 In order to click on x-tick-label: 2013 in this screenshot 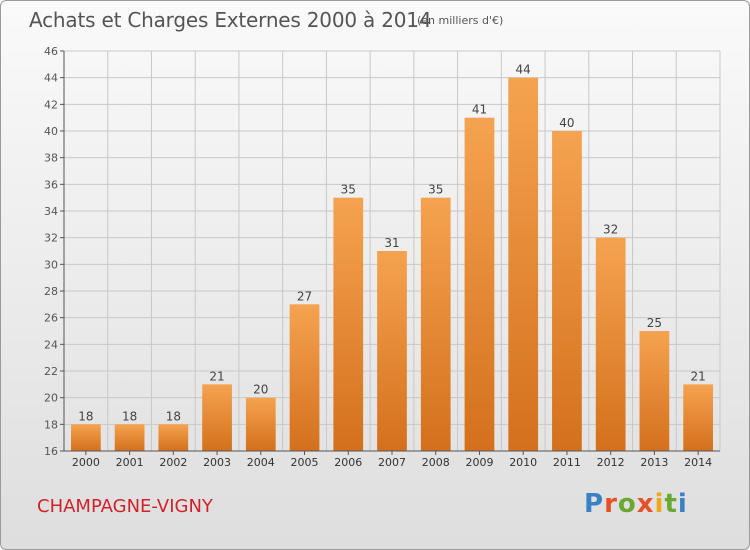, I will do `click(654, 462)`.